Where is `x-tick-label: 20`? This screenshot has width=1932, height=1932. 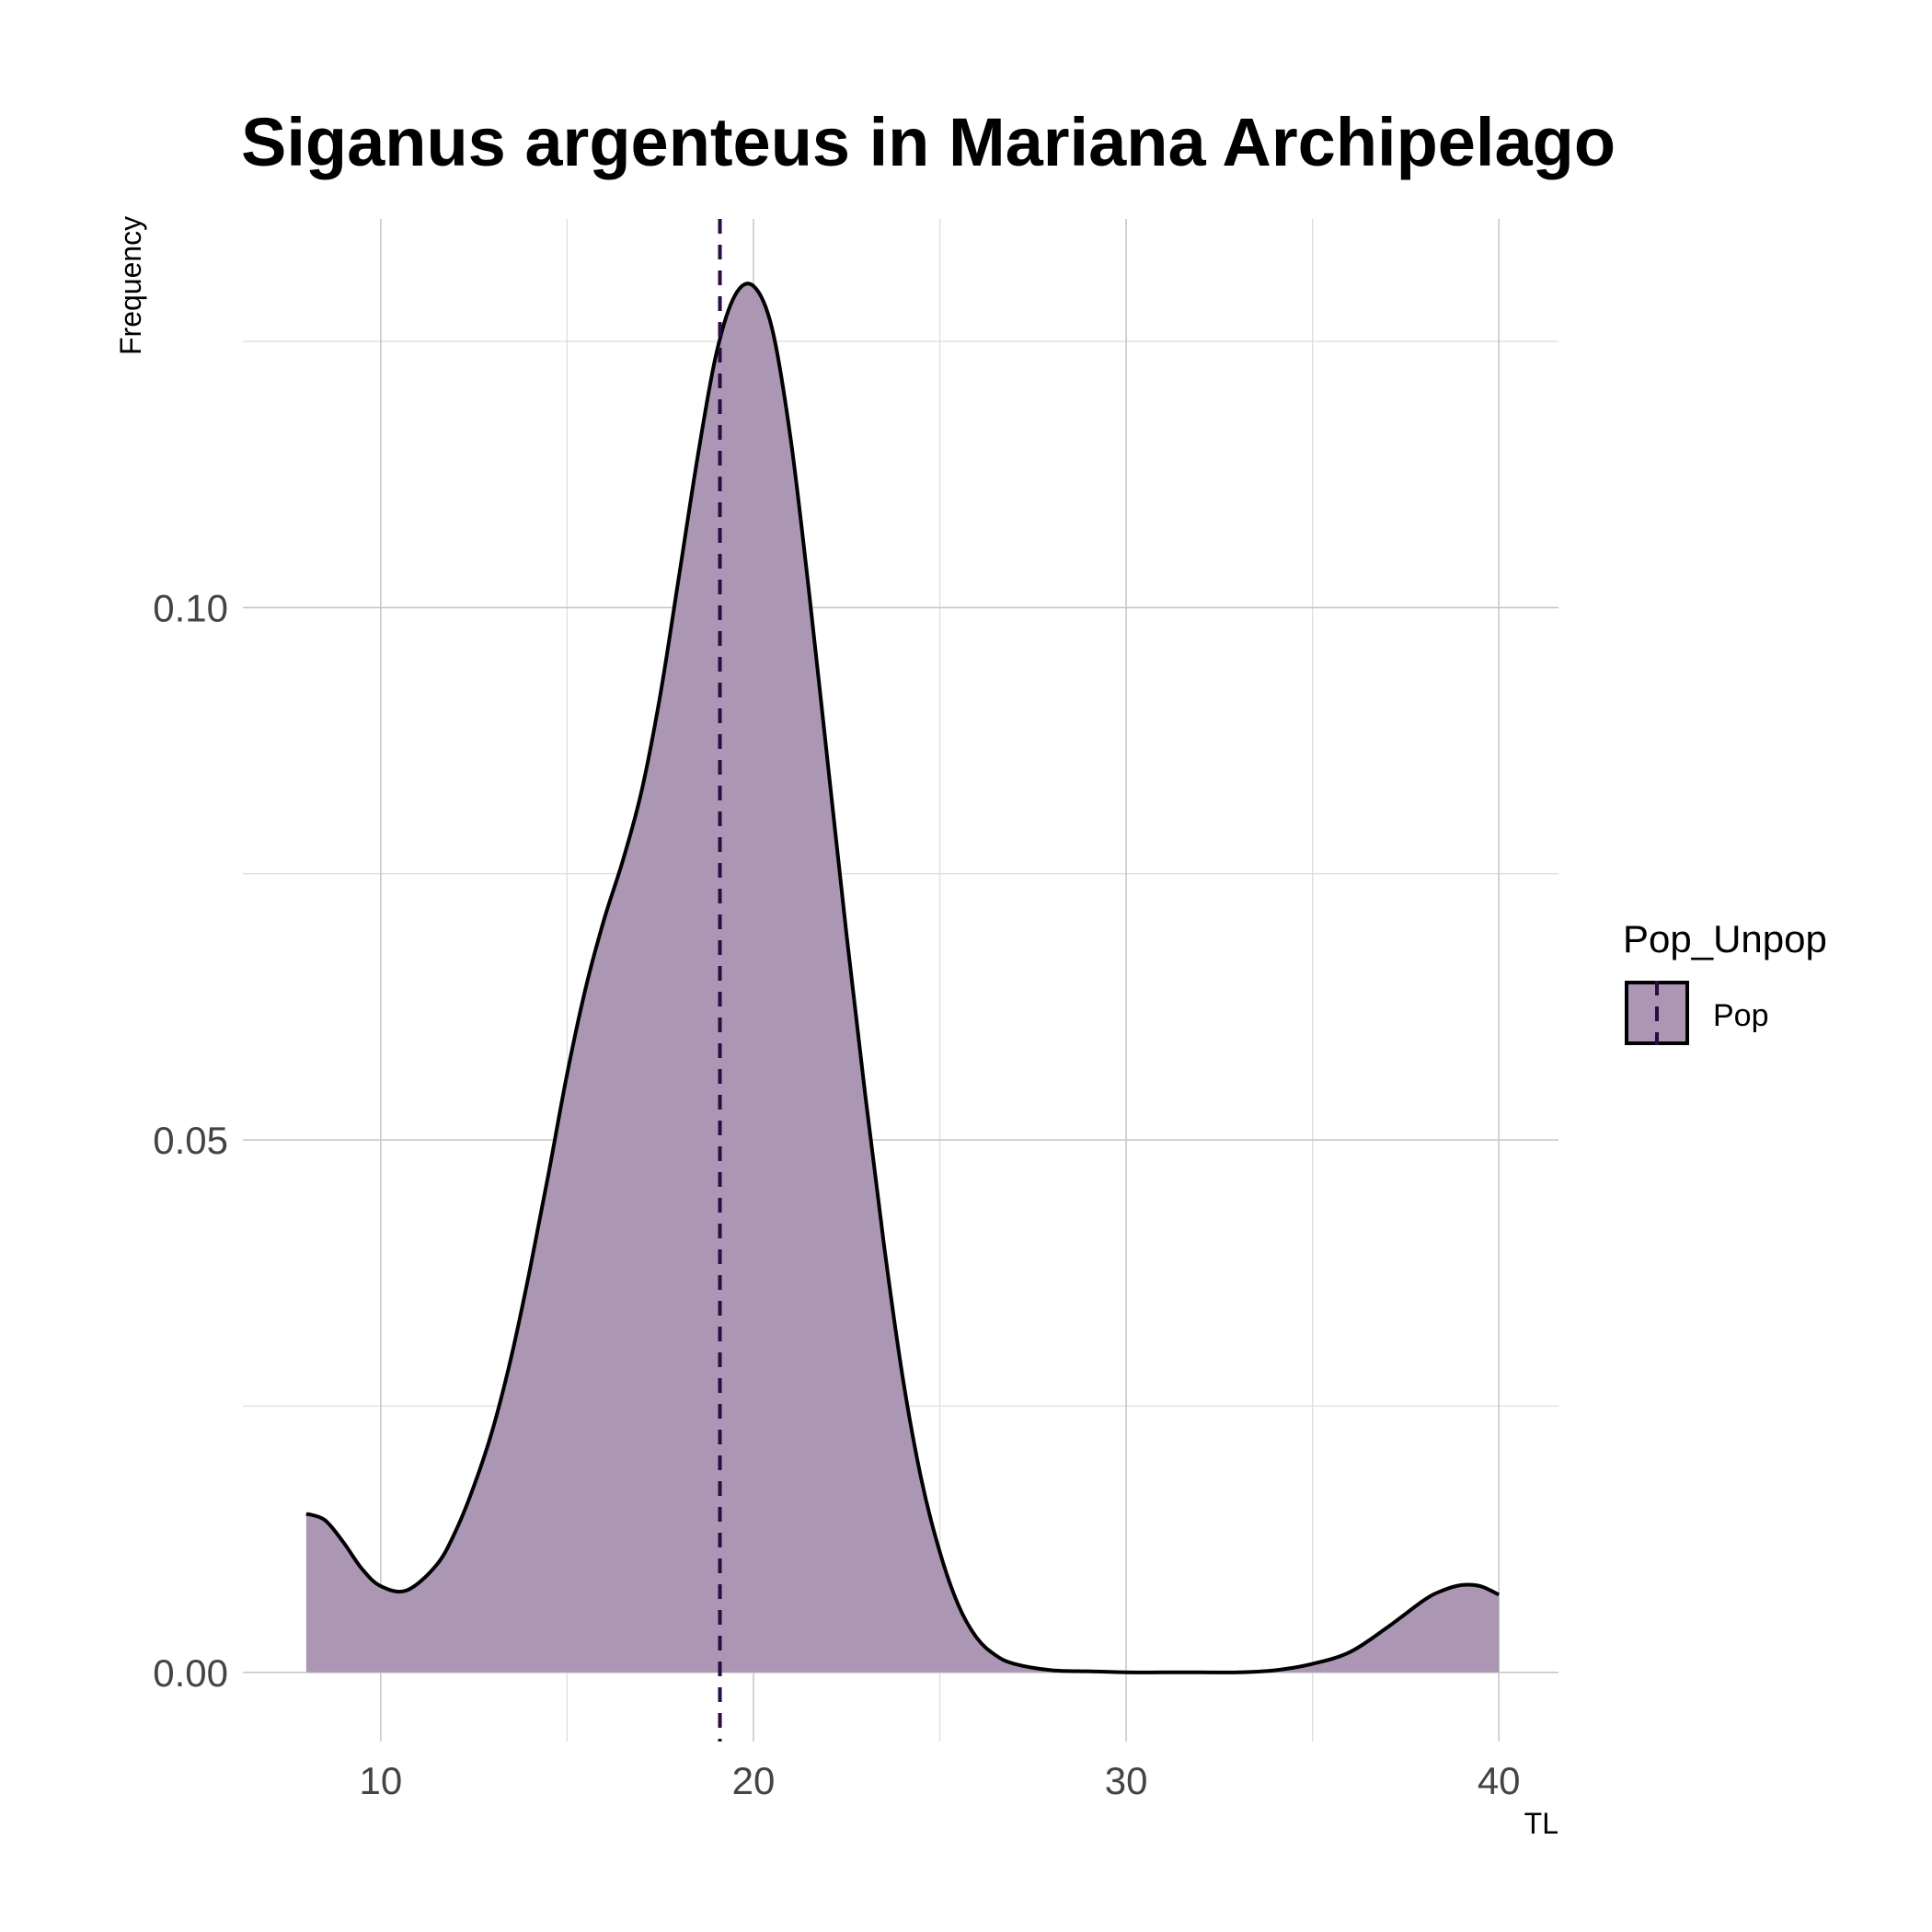 x-tick-label: 20 is located at coordinates (754, 1780).